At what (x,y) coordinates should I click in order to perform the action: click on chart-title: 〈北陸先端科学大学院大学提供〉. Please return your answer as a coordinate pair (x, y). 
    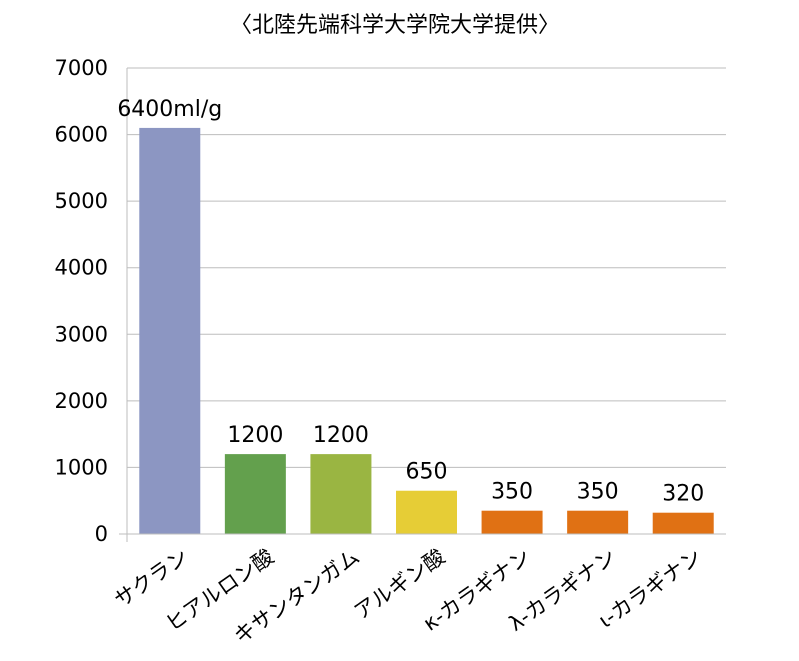
    Looking at the image, I should click on (395, 25).